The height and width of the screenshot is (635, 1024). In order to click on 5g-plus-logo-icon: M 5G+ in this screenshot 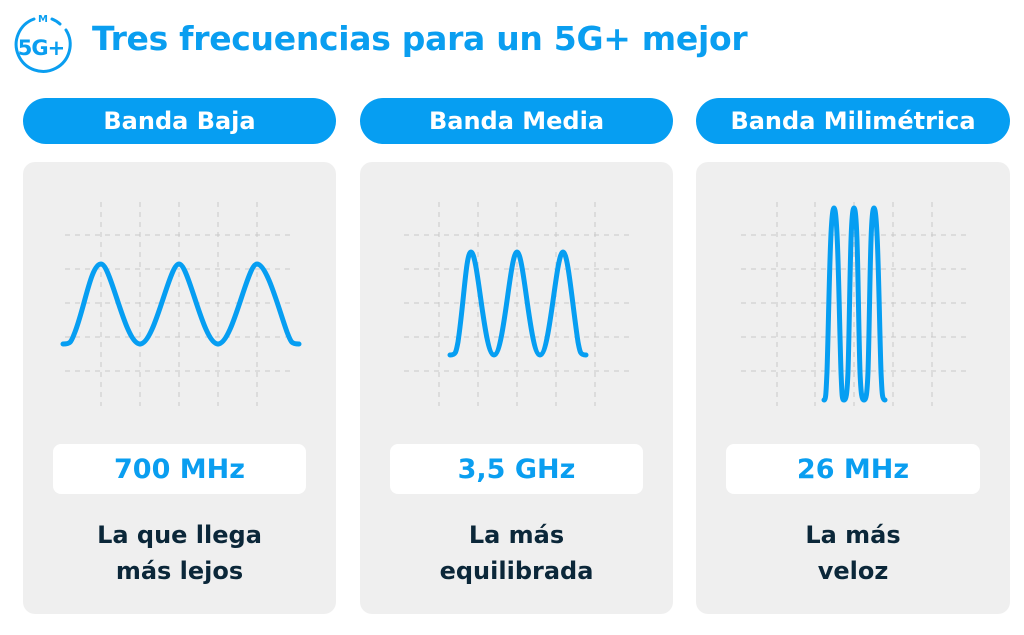, I will do `click(43, 43)`.